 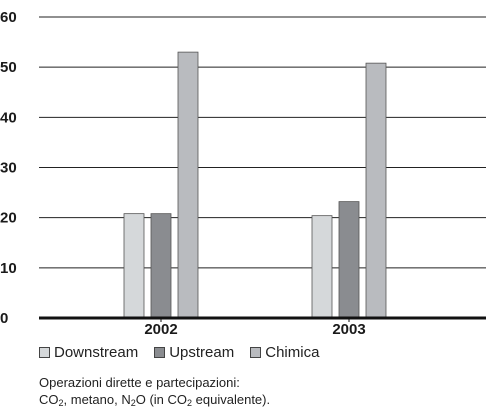 I want to click on y-tick-label-60: 60, so click(x=8, y=17).